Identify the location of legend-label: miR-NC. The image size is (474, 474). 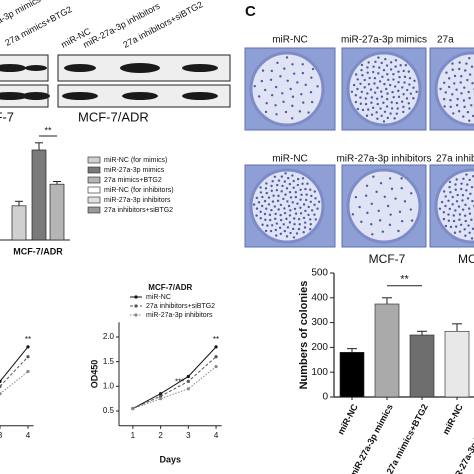
(158, 297).